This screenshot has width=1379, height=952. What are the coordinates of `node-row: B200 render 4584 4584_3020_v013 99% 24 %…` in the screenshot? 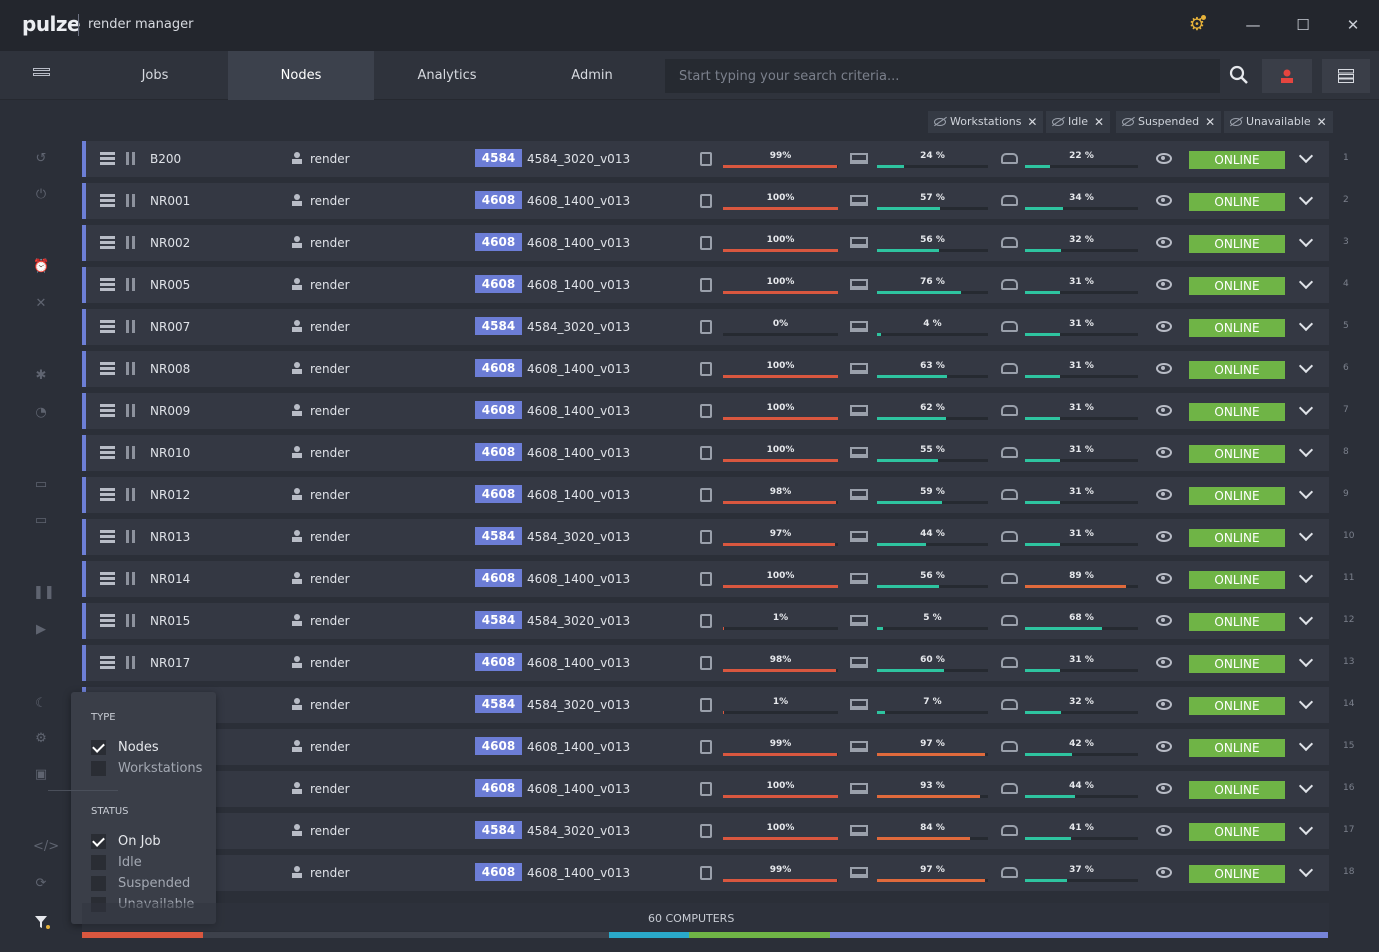 It's located at (715, 159).